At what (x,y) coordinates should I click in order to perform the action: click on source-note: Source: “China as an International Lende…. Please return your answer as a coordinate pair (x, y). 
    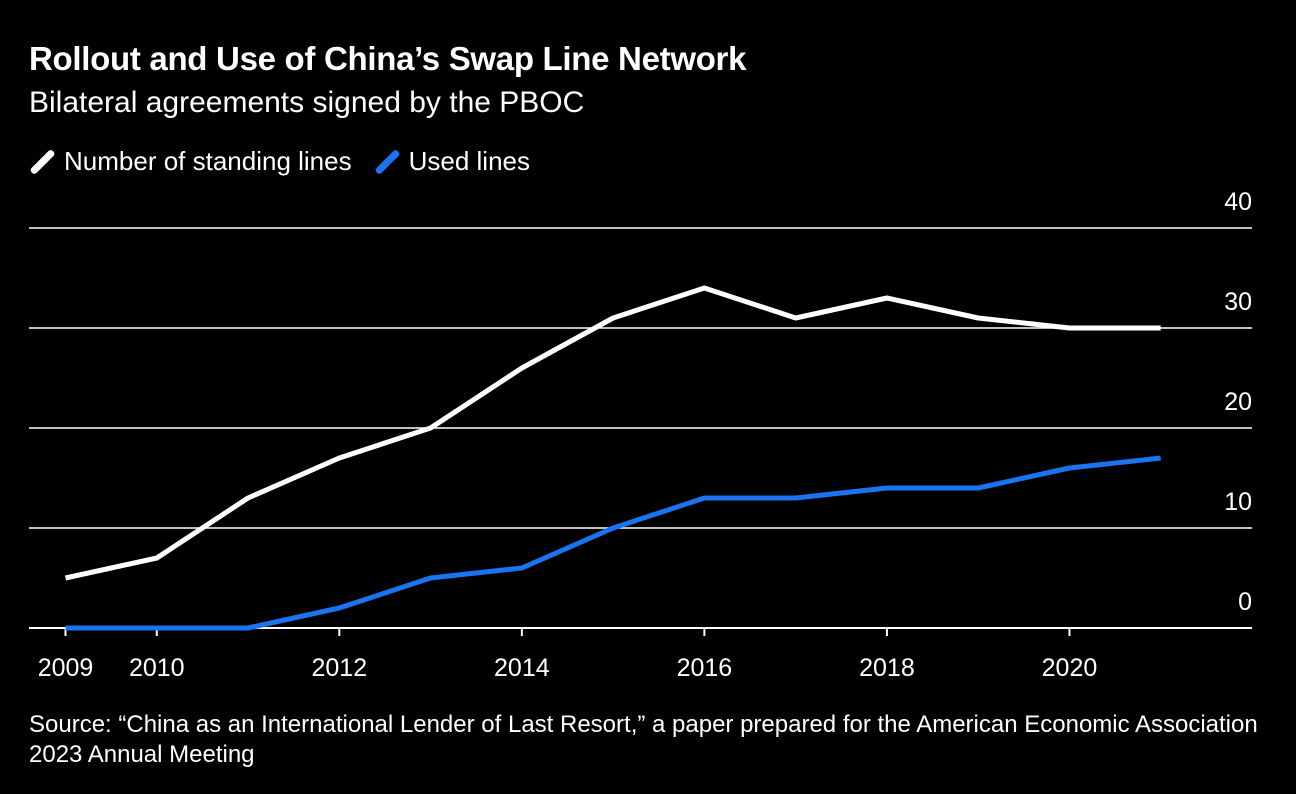
    Looking at the image, I should click on (643, 739).